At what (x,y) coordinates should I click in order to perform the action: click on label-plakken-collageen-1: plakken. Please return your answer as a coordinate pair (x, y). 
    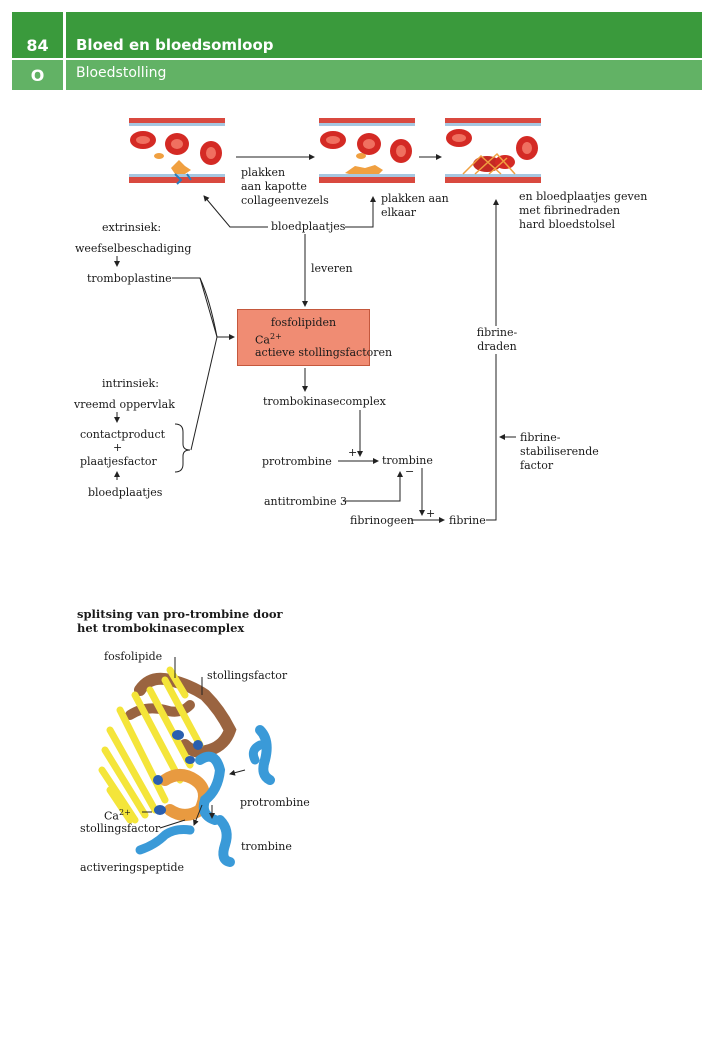
    Looking at the image, I should click on (263, 172).